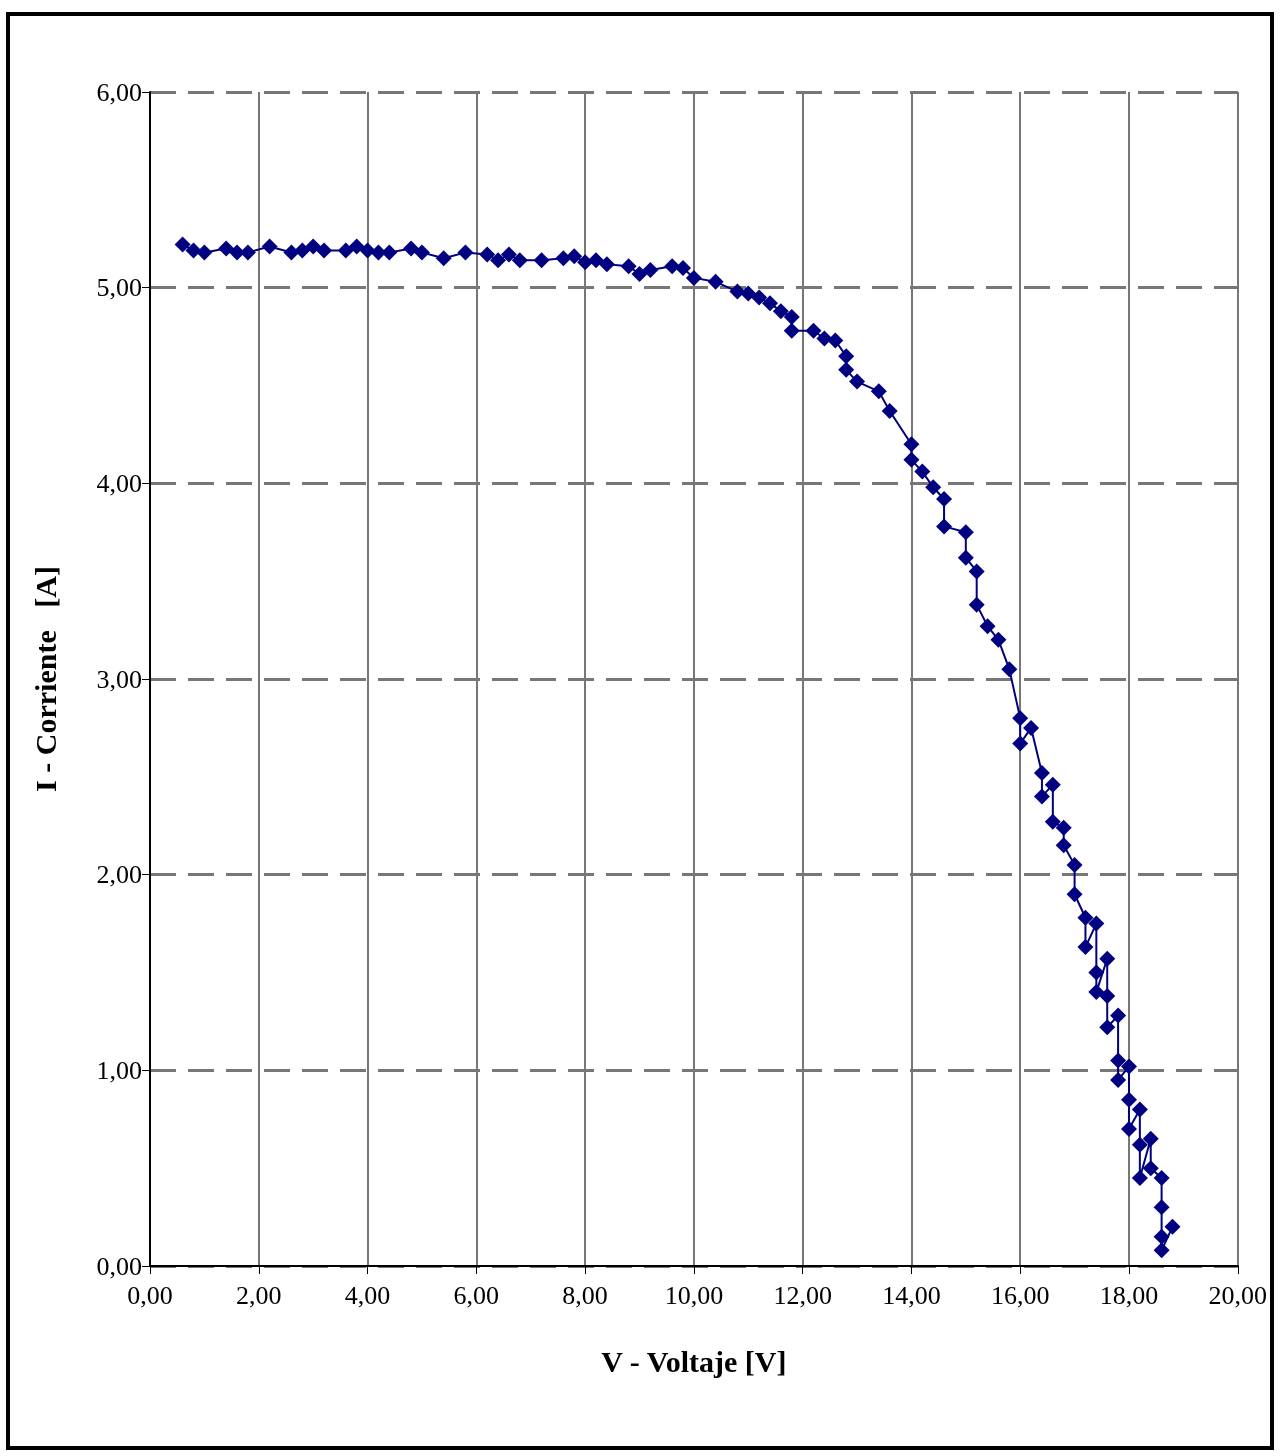  I want to click on x-tick-label: 14,00, so click(911, 1295).